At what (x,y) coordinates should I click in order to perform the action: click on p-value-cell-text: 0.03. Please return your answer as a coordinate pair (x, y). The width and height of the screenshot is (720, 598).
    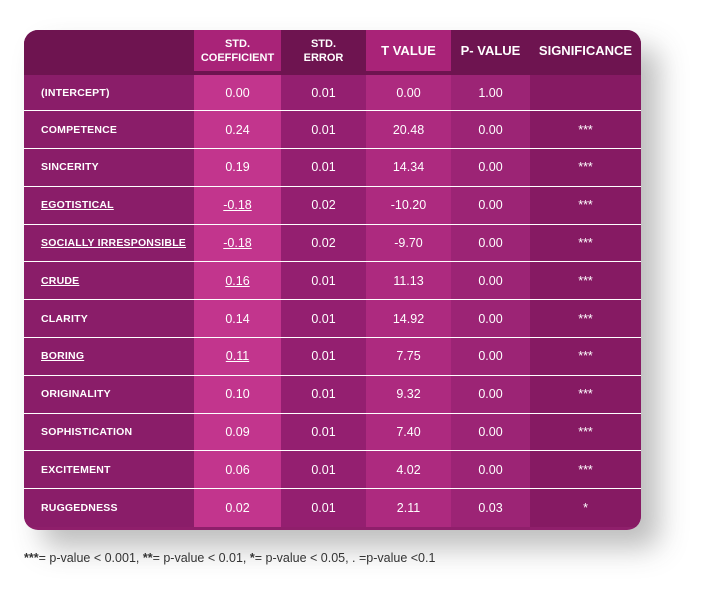
    Looking at the image, I should click on (490, 507).